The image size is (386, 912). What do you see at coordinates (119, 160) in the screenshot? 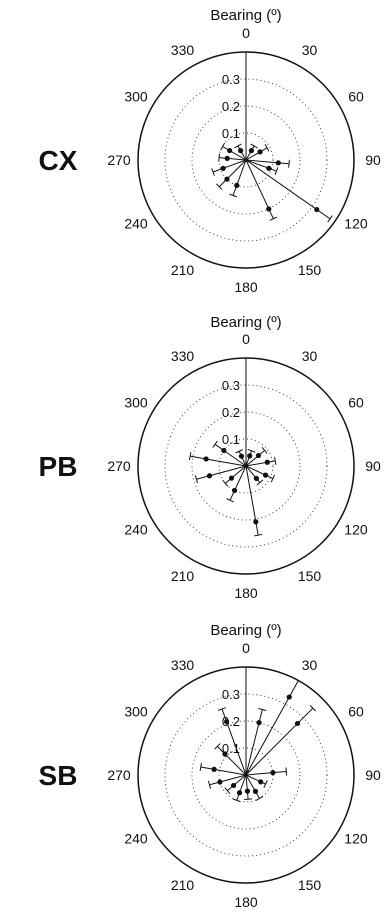
I see `angle-tick-label: 270` at bounding box center [119, 160].